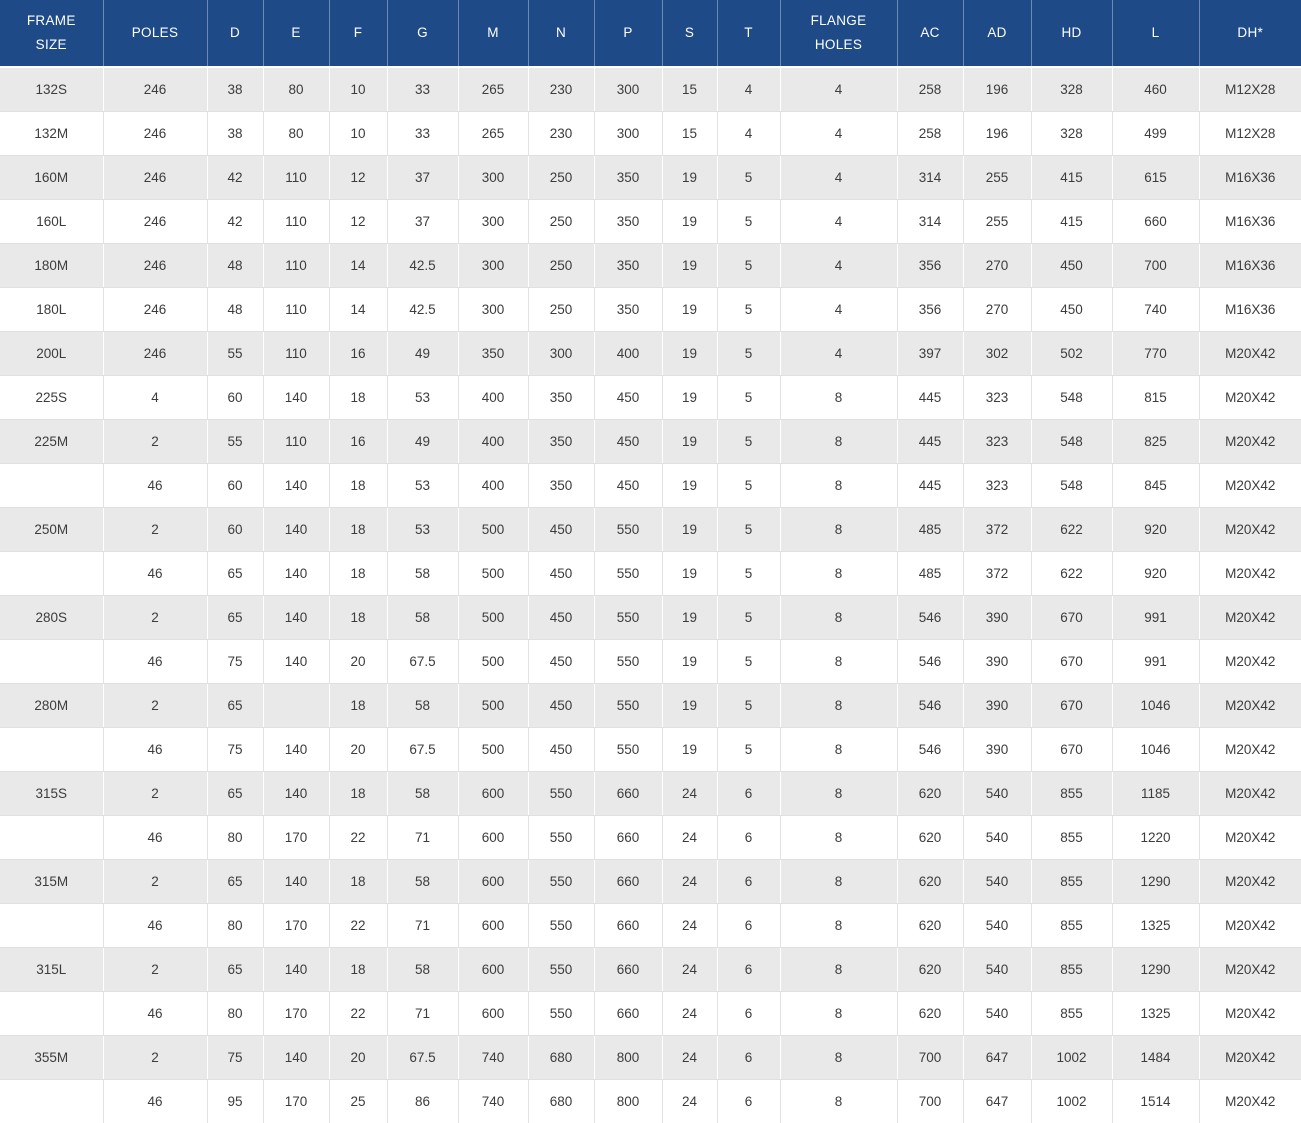  What do you see at coordinates (358, 1101) in the screenshot?
I see `table-cell: 25` at bounding box center [358, 1101].